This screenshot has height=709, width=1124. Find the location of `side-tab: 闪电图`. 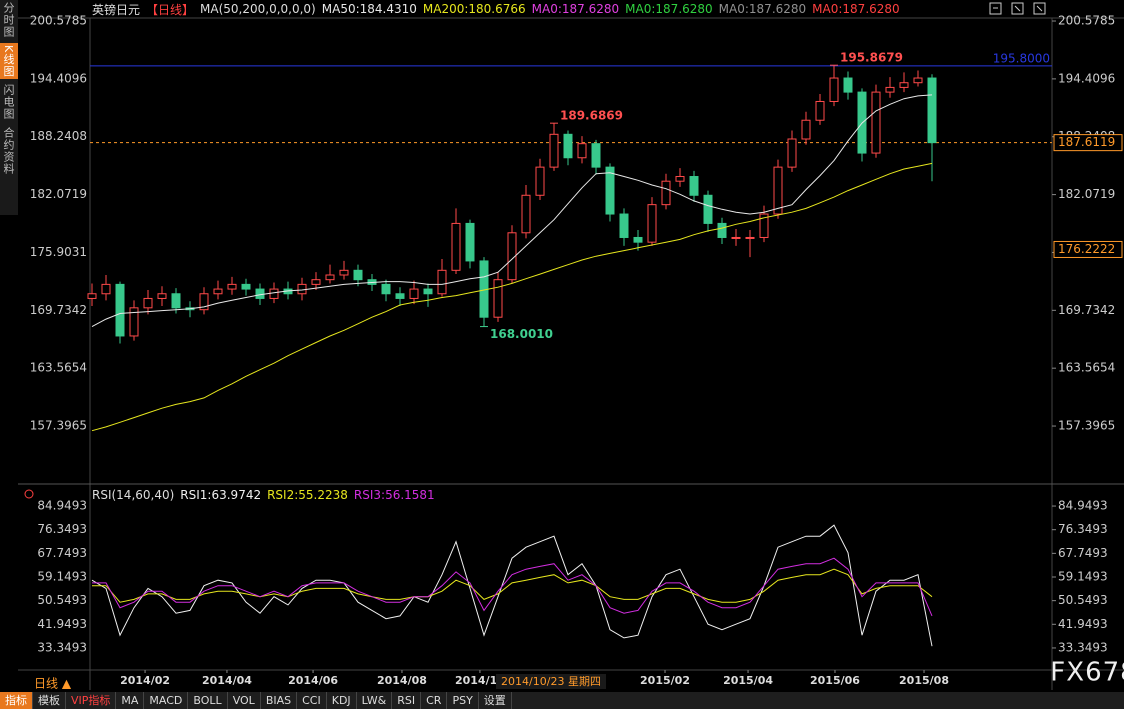

side-tab: 闪电图 is located at coordinates (8, 102).